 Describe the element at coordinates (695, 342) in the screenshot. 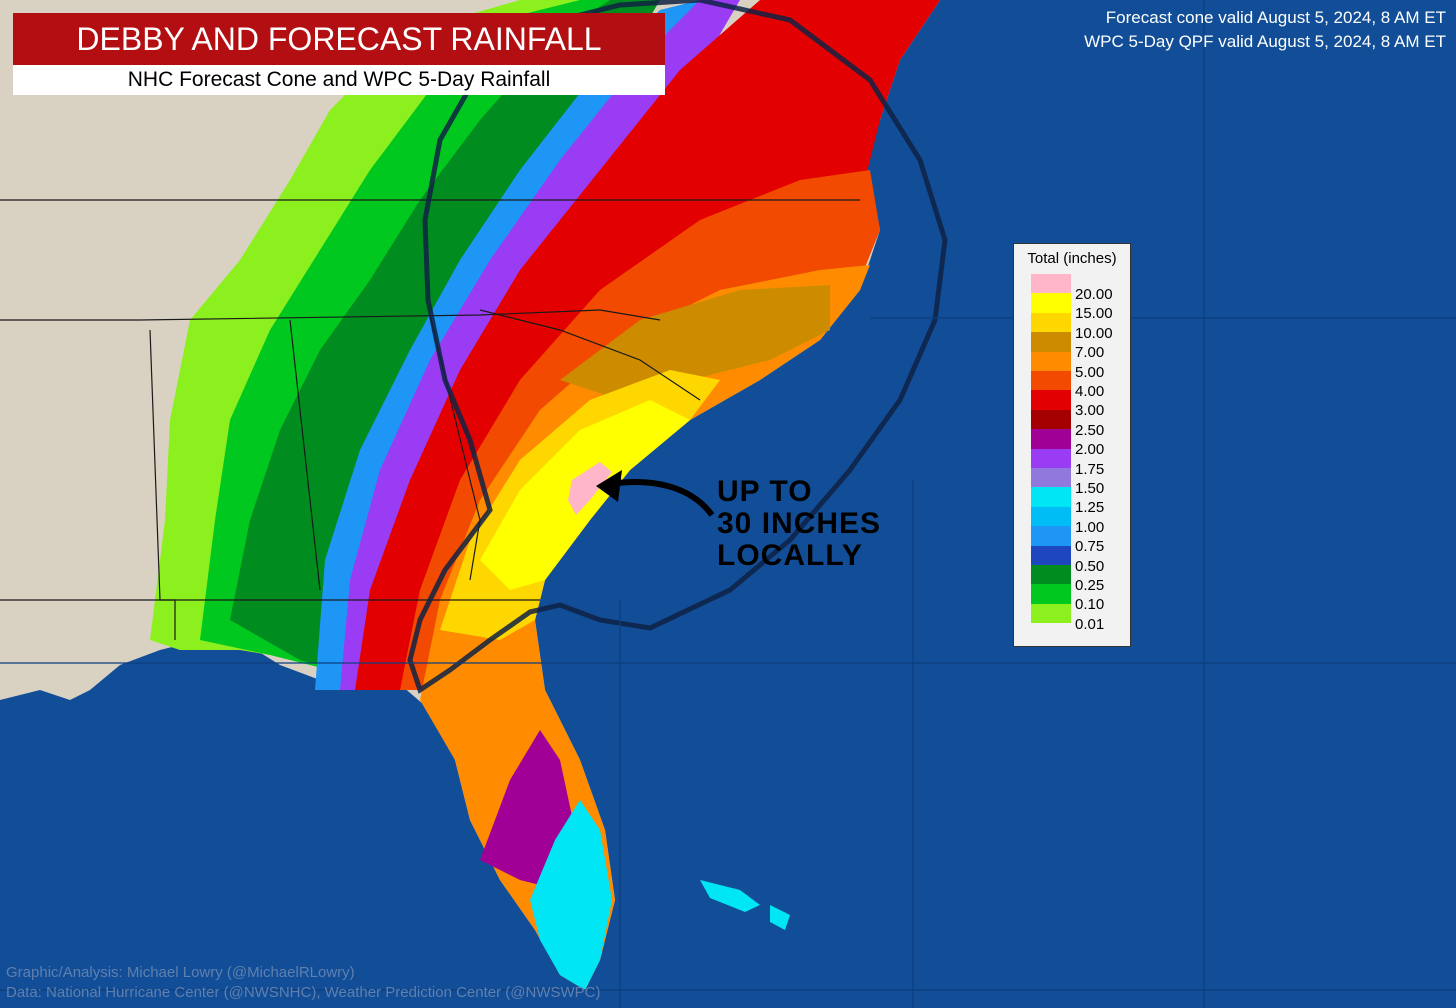

I see `rain-band-tan` at that location.